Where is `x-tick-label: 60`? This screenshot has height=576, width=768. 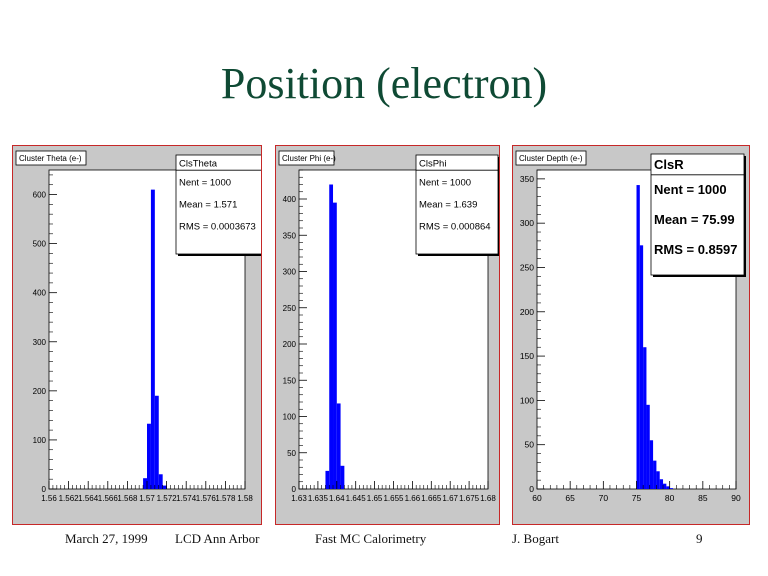
x-tick-label: 60 is located at coordinates (537, 498).